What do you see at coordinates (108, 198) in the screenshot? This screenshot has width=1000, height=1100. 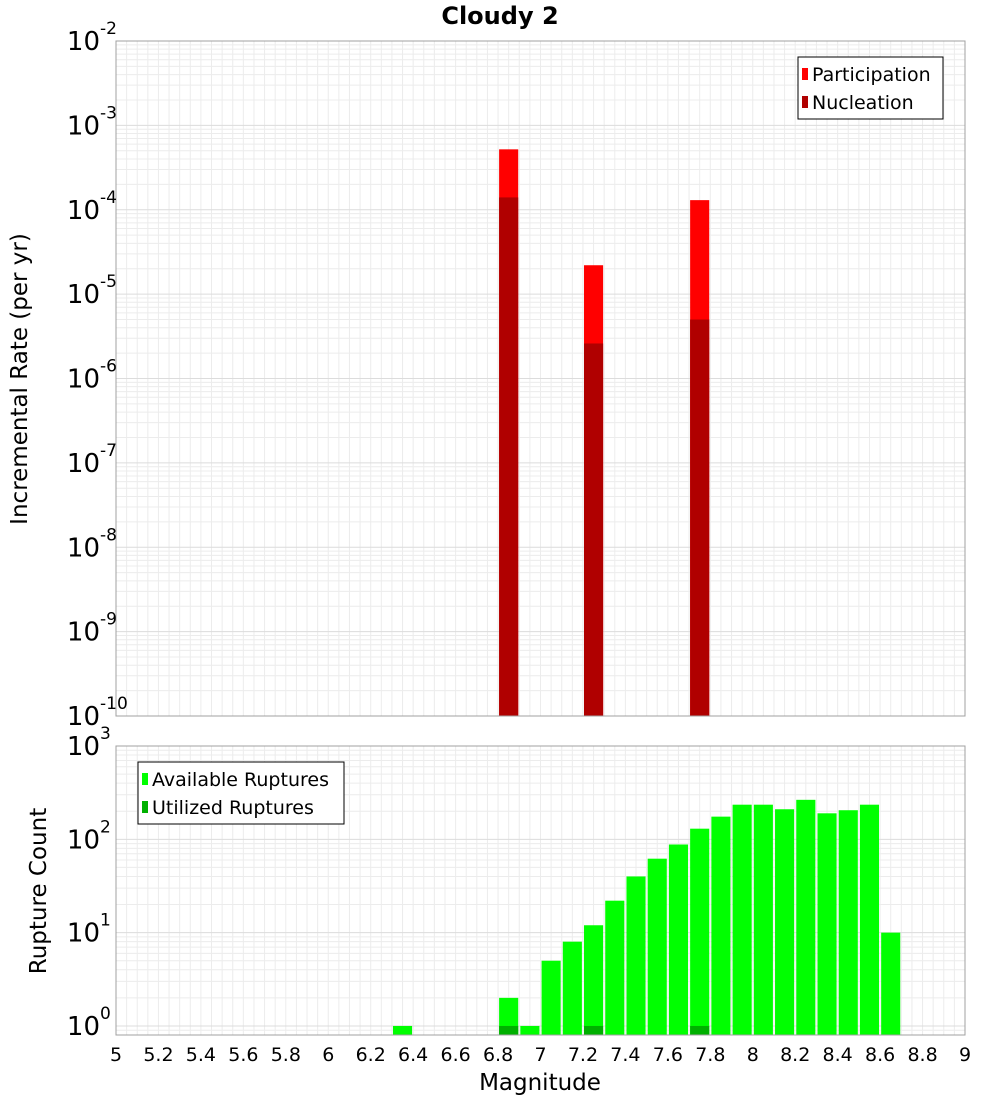 I see `y-tick-exponent: -4` at bounding box center [108, 198].